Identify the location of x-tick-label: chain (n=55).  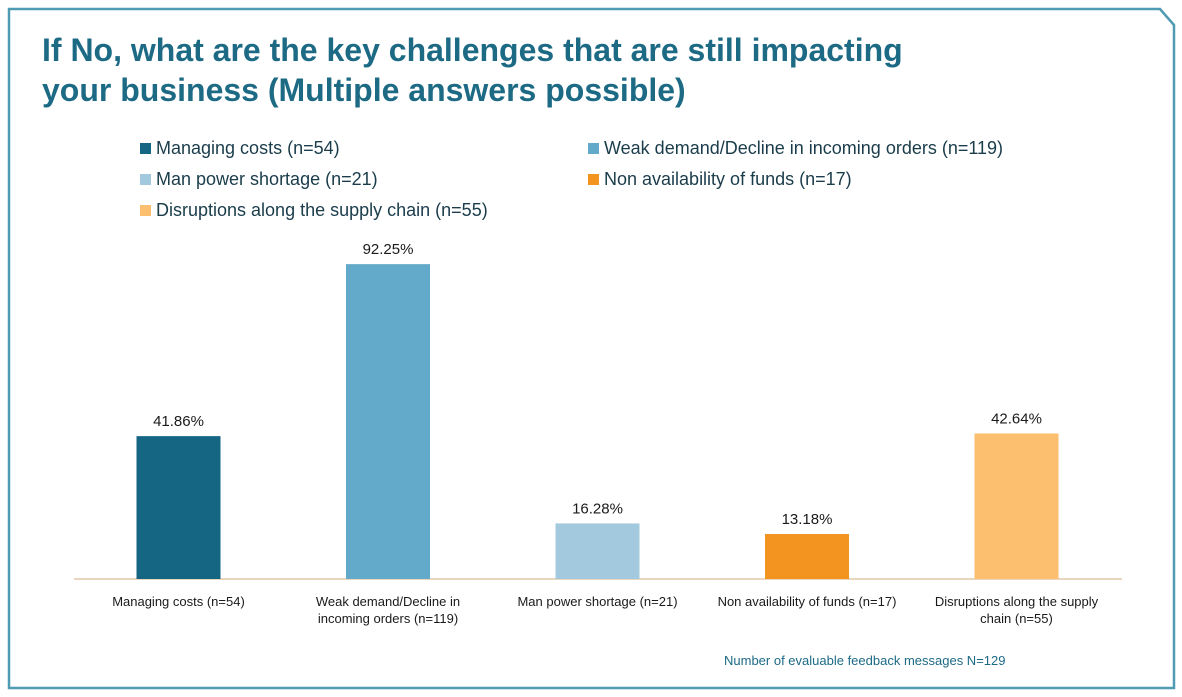
(1016, 618).